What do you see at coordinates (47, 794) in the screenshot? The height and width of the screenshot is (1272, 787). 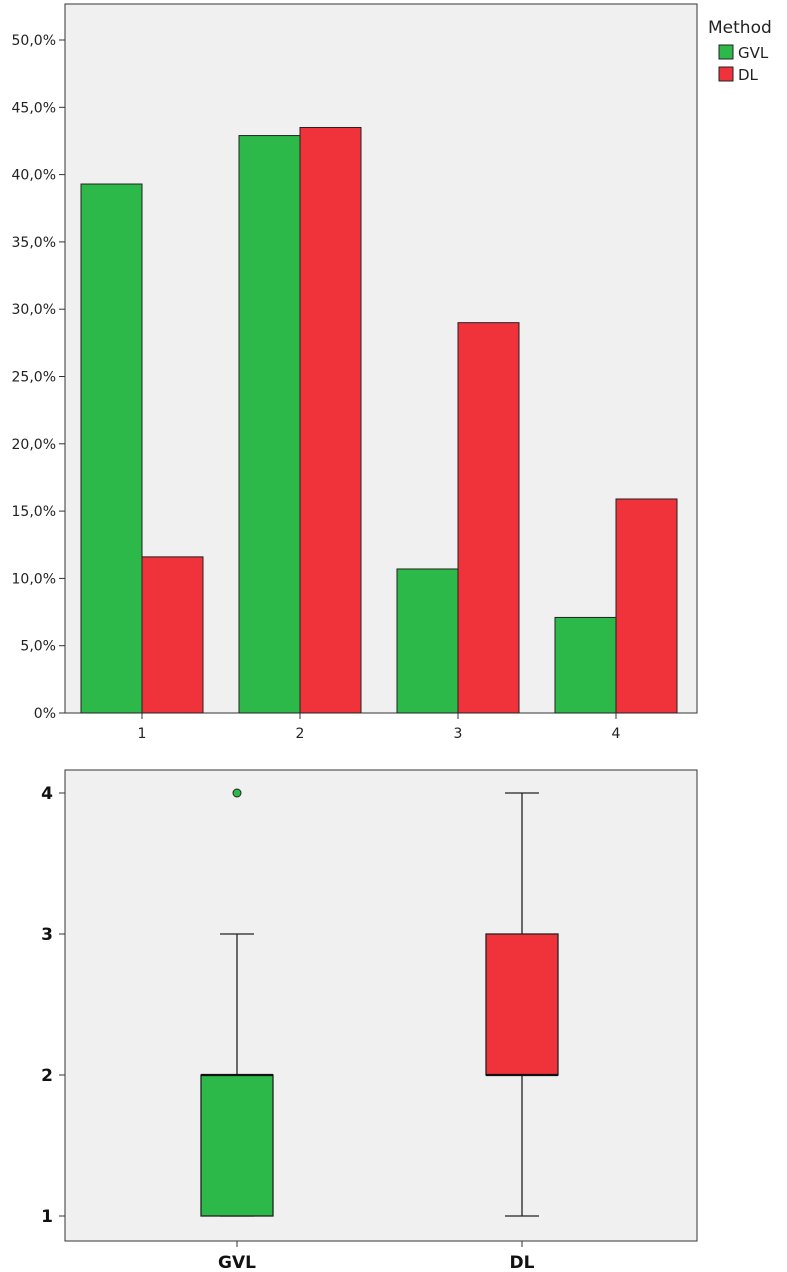 I see `y-tick-label: 4` at bounding box center [47, 794].